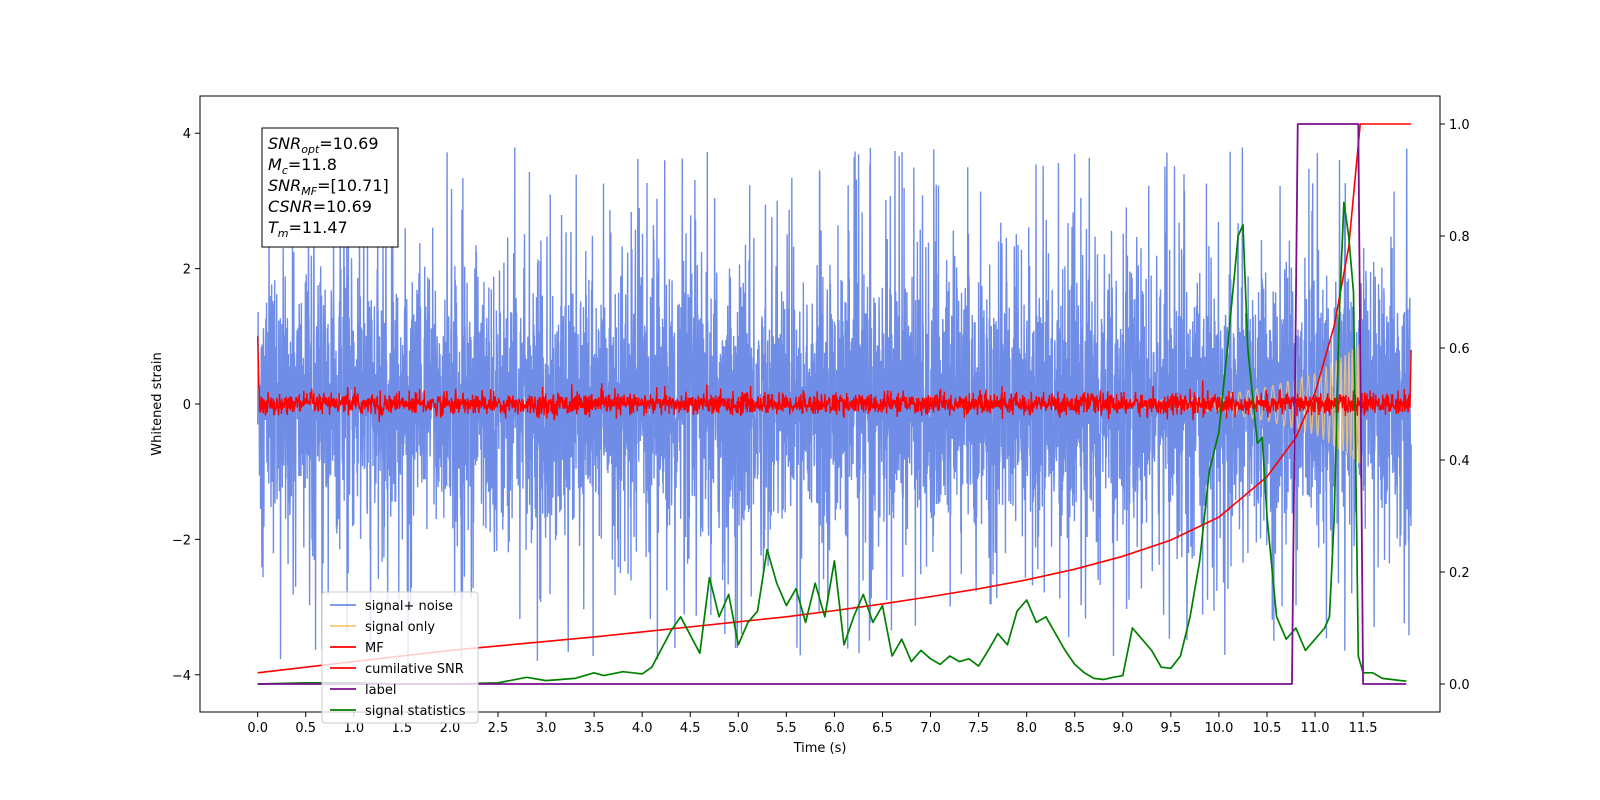 Image resolution: width=1600 pixels, height=800 pixels. I want to click on y2-tick-label: 0.0, so click(1459, 685).